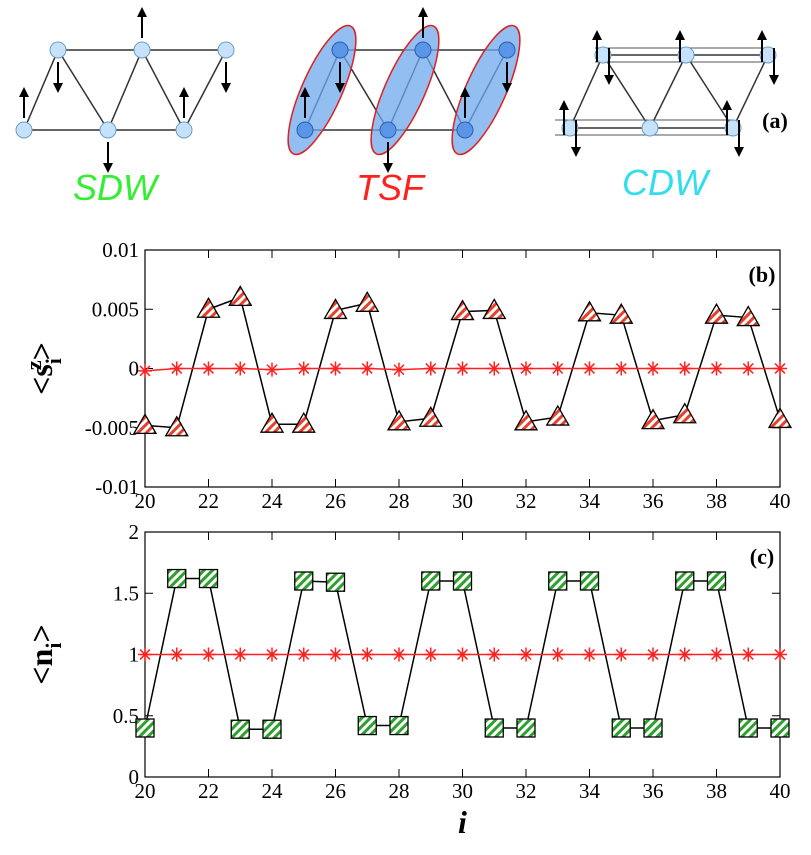 The image size is (811, 855). Describe the element at coordinates (112, 428) in the screenshot. I see `y-tick-label: -0.005` at that location.